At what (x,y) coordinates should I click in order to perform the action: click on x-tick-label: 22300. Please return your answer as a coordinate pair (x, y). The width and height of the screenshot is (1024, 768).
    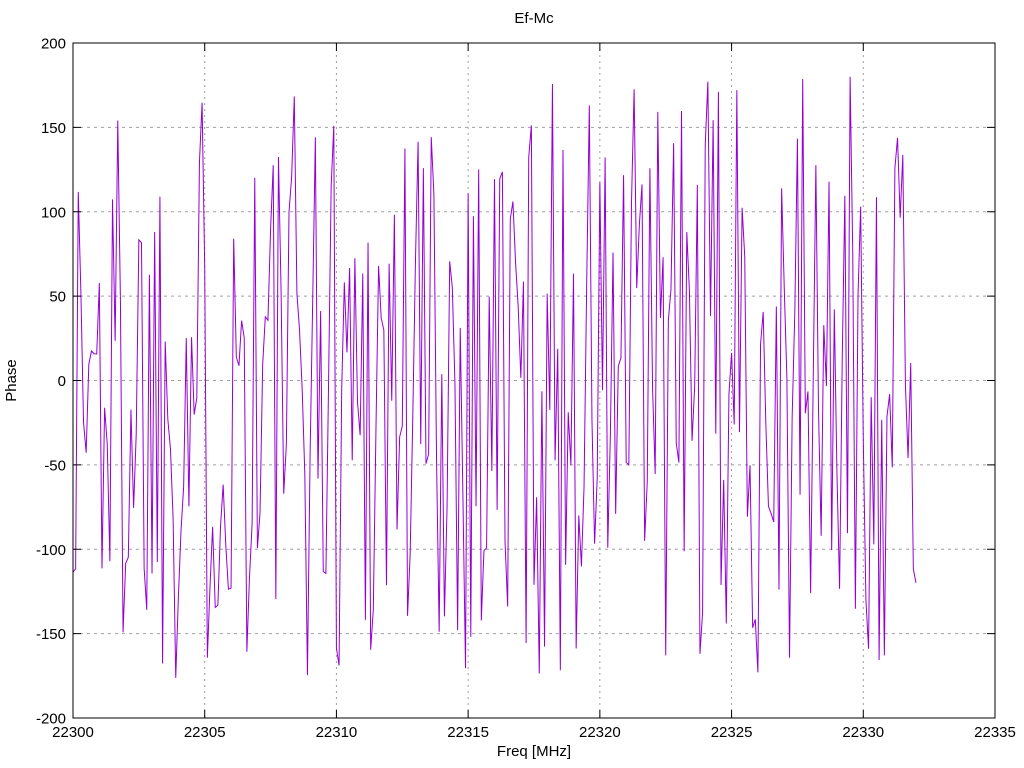
    Looking at the image, I should click on (73, 732).